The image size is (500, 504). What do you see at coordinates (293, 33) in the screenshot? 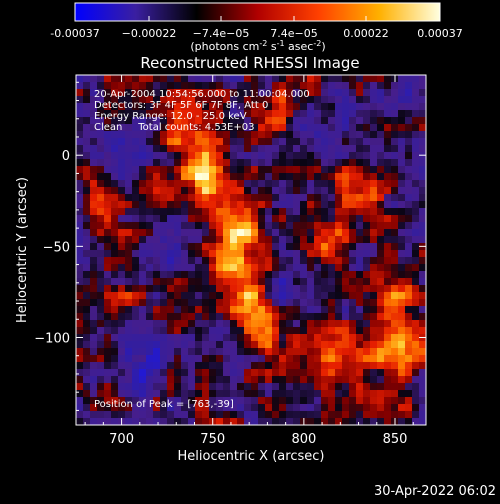
I see `colorbar-tick-label: 7.4e−05` at bounding box center [293, 33].